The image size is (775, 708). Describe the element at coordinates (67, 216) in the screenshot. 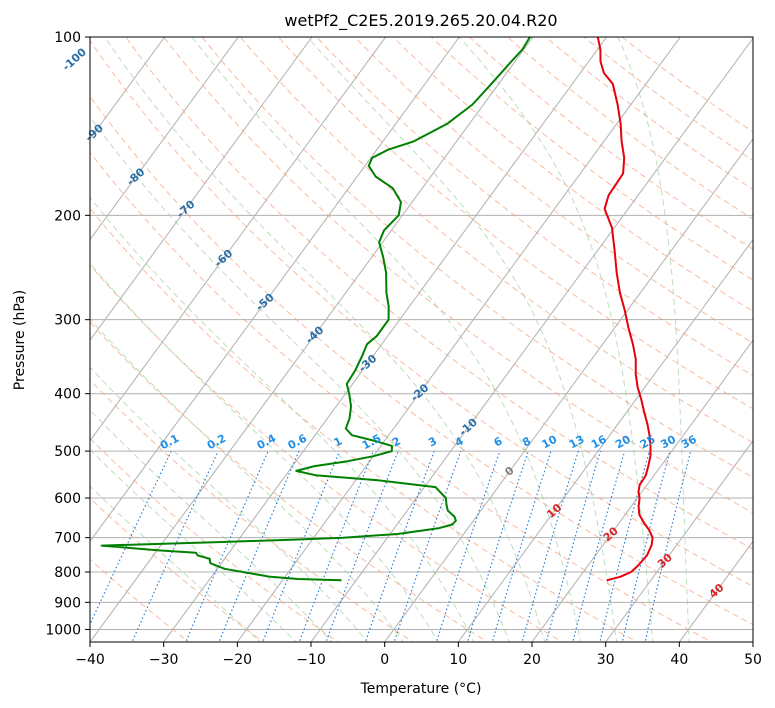

I see `y-tick-label: 200` at that location.